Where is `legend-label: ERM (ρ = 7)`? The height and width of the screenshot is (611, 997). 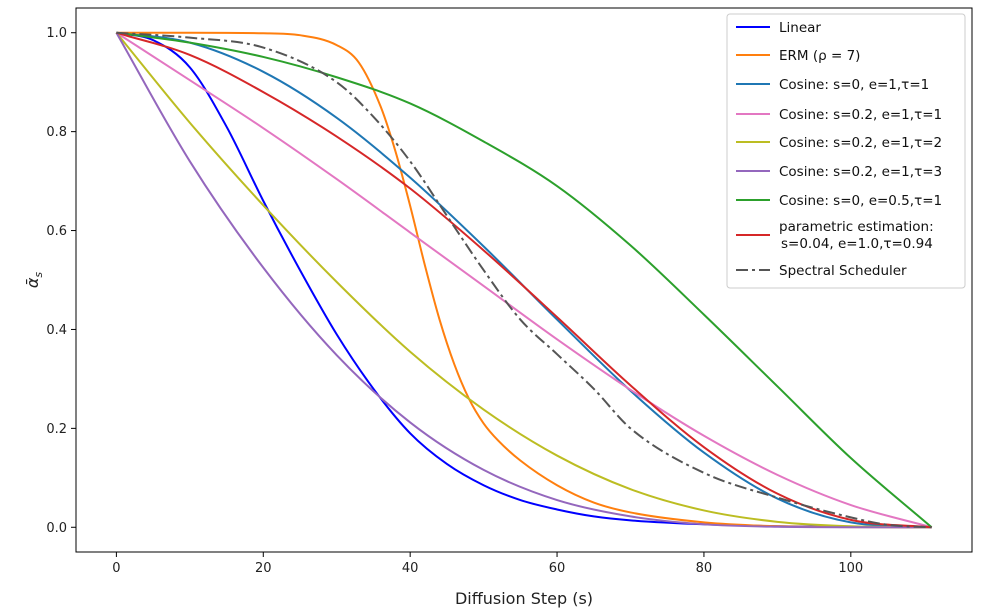 legend-label: ERM (ρ = 7) is located at coordinates (819, 56).